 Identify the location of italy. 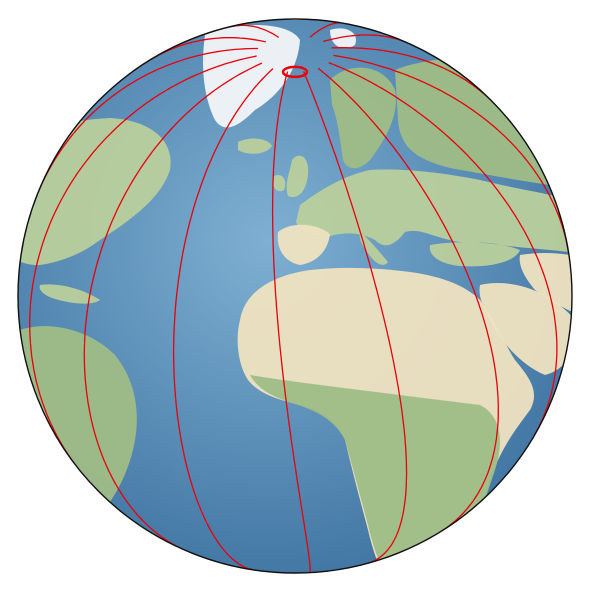
(373, 248).